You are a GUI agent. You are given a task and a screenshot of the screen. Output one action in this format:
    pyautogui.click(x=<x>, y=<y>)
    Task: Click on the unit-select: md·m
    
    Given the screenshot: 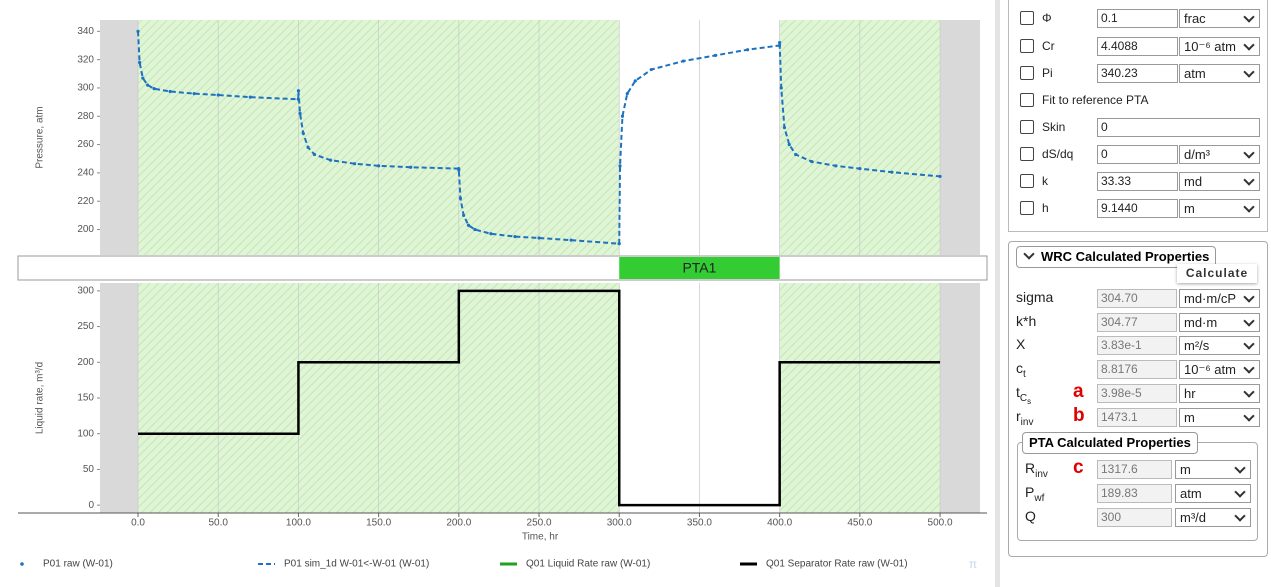 What is the action you would take?
    pyautogui.click(x=1219, y=322)
    